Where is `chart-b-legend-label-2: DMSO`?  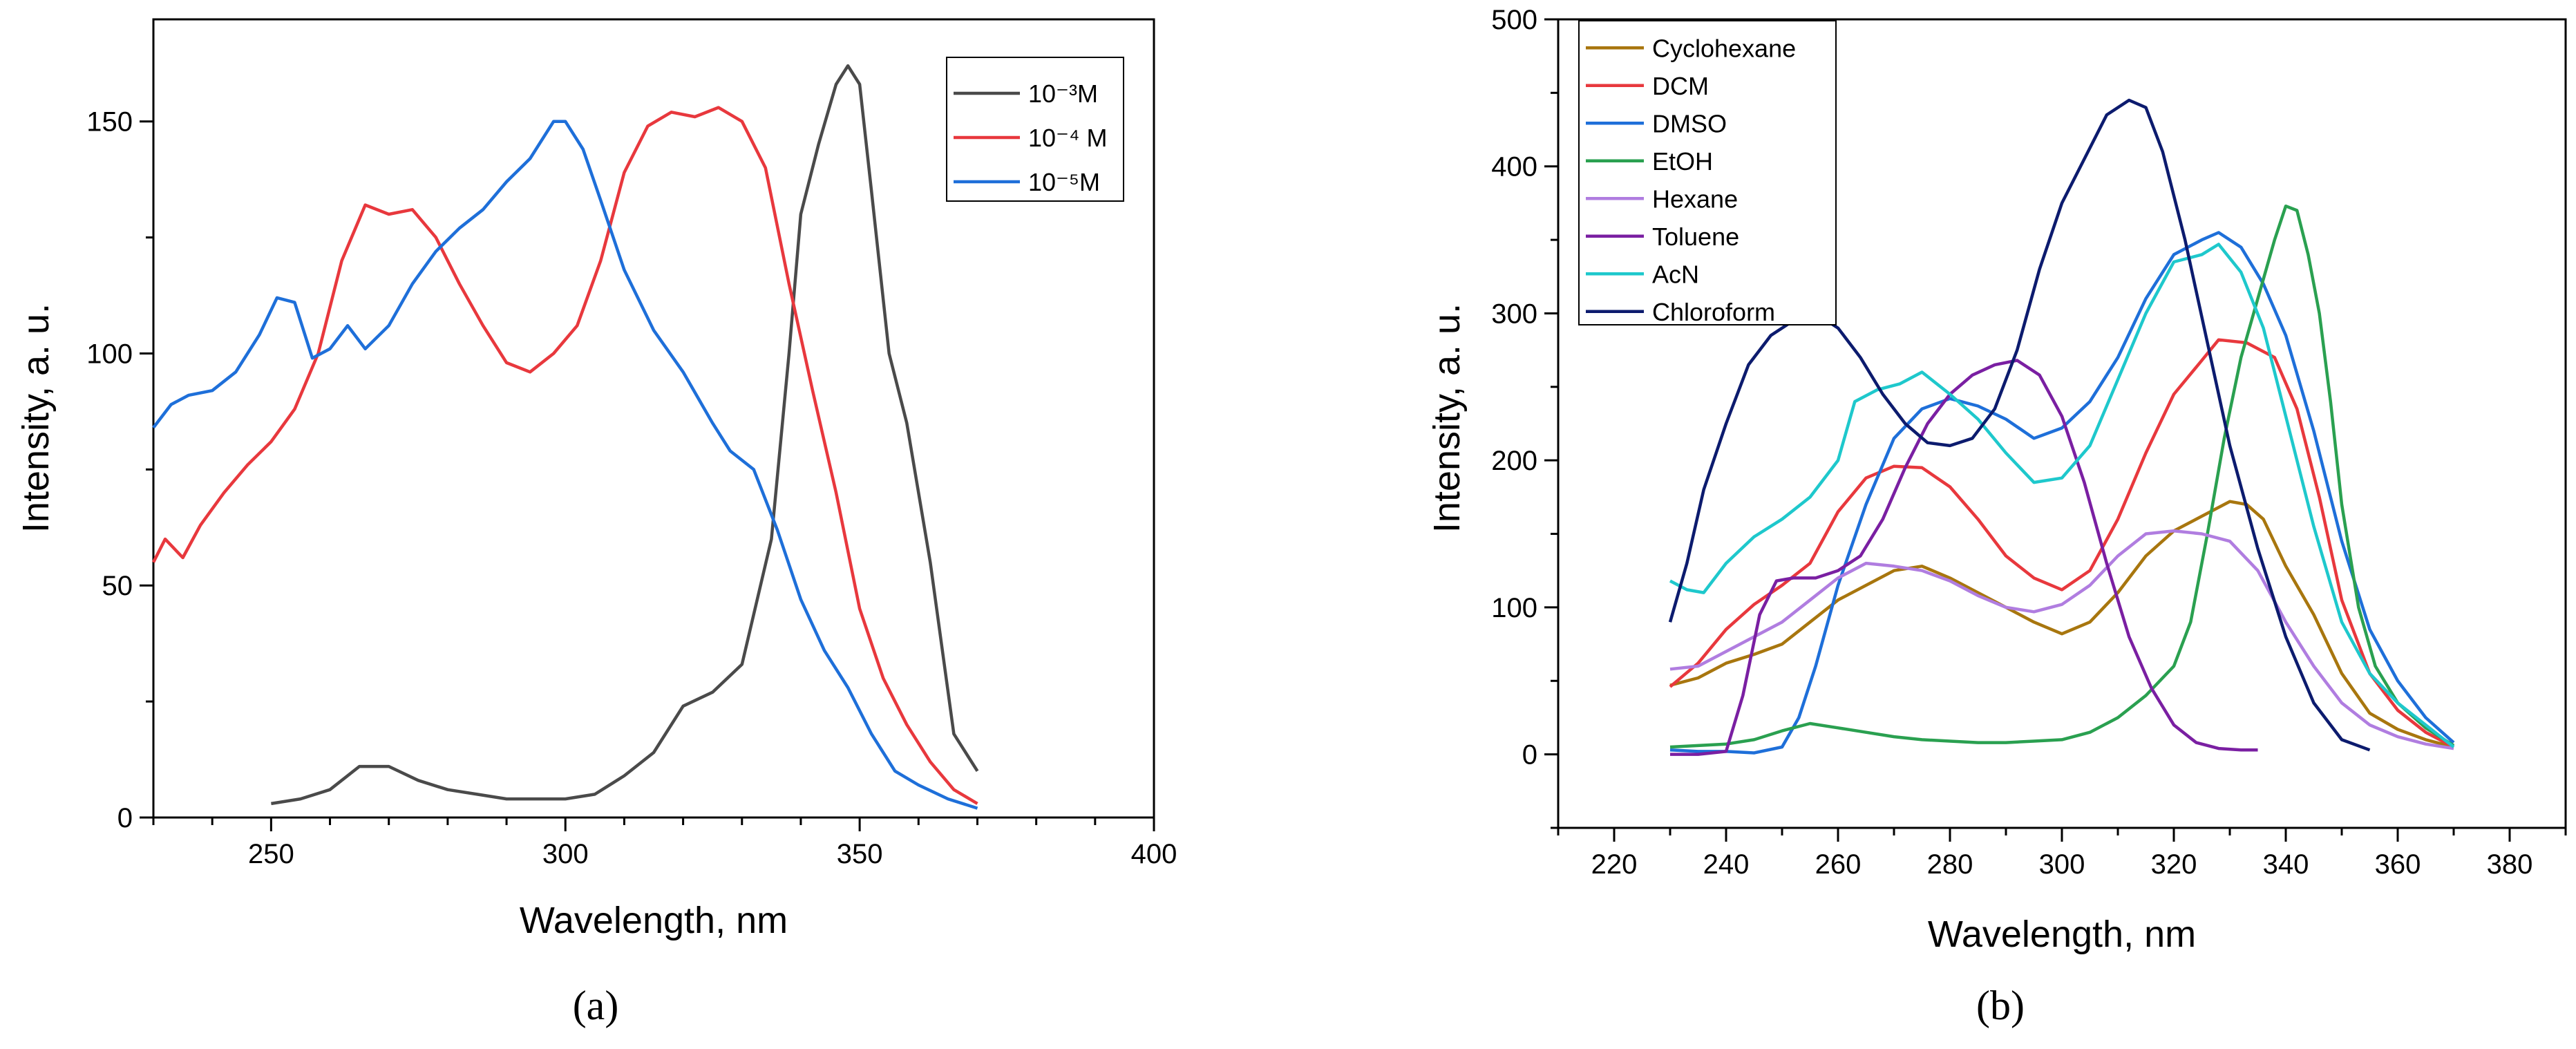 chart-b-legend-label-2: DMSO is located at coordinates (1689, 123).